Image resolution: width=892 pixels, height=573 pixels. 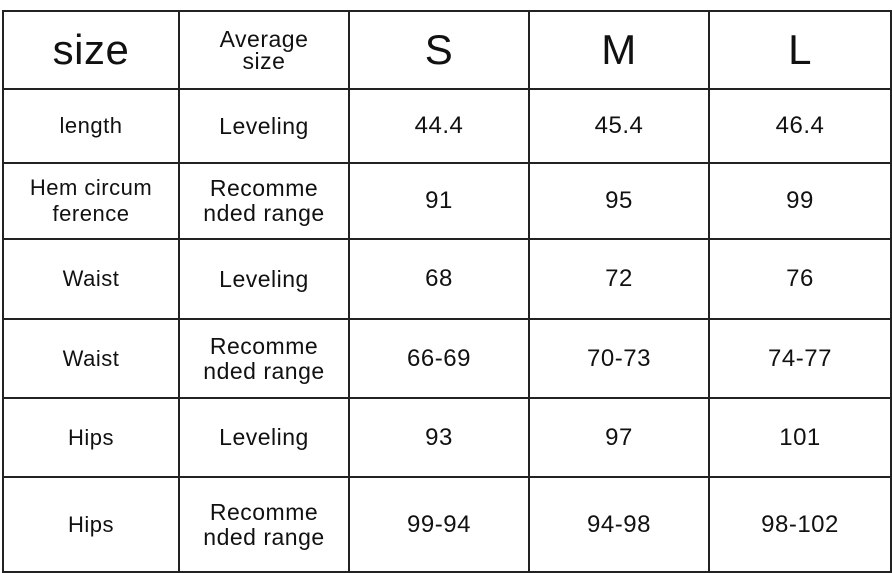 I want to click on cell-text: 68, so click(x=439, y=278).